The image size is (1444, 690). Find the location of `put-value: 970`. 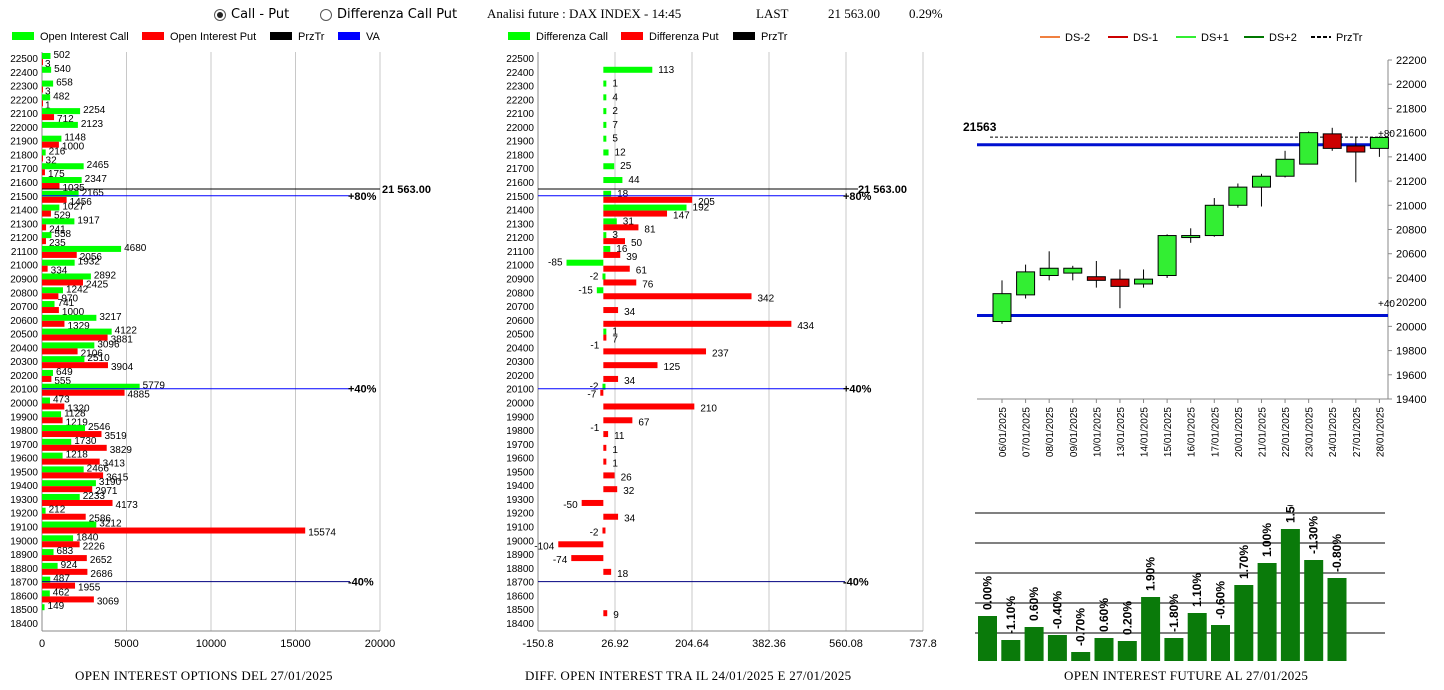

put-value: 970 is located at coordinates (69, 298).